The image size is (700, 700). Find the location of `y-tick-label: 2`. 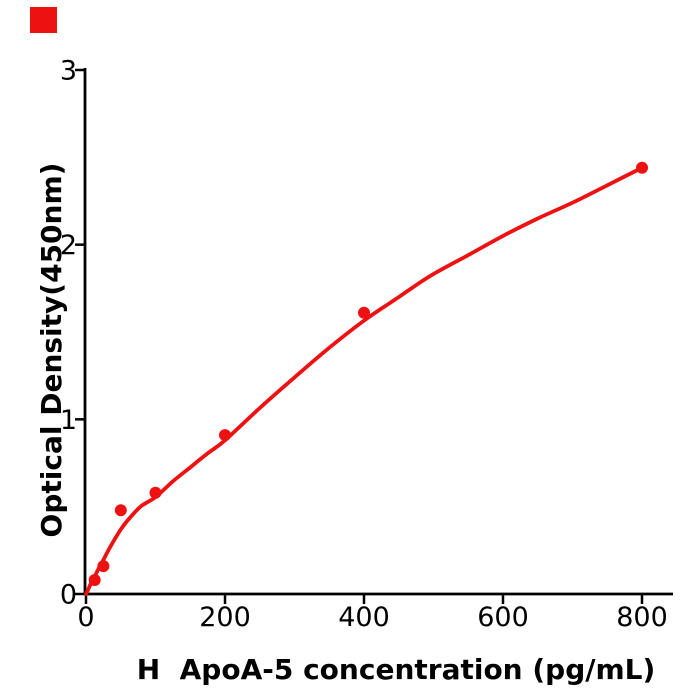

y-tick-label: 2 is located at coordinates (68, 245).